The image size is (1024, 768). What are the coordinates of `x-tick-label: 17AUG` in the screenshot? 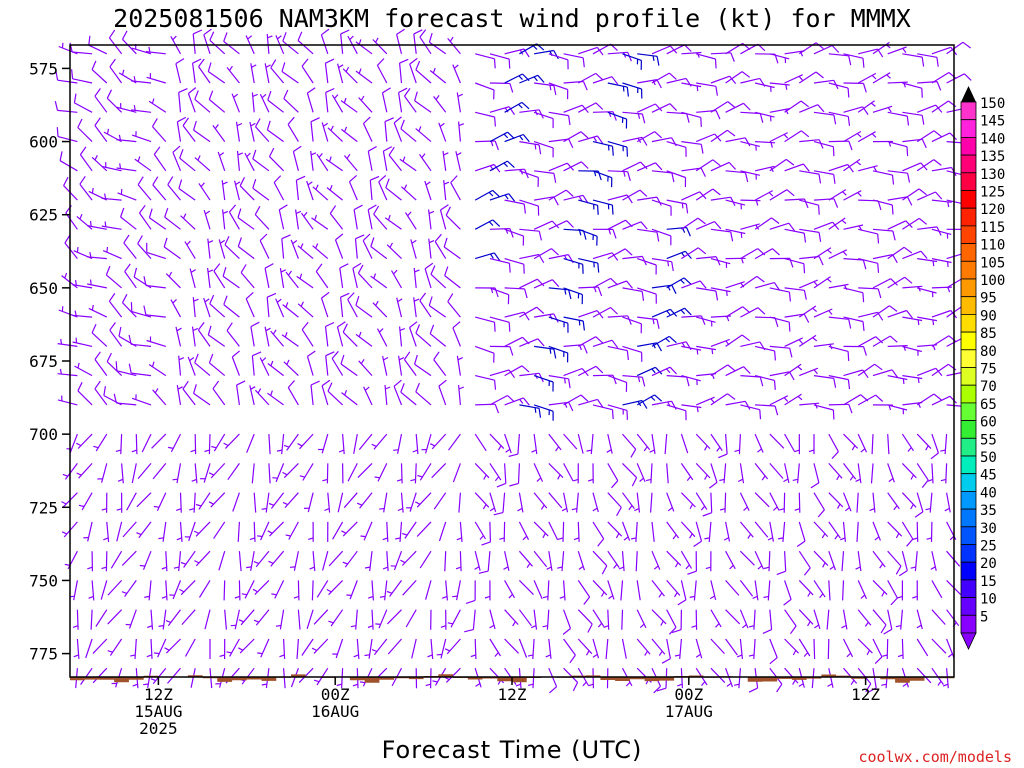 It's located at (689, 711).